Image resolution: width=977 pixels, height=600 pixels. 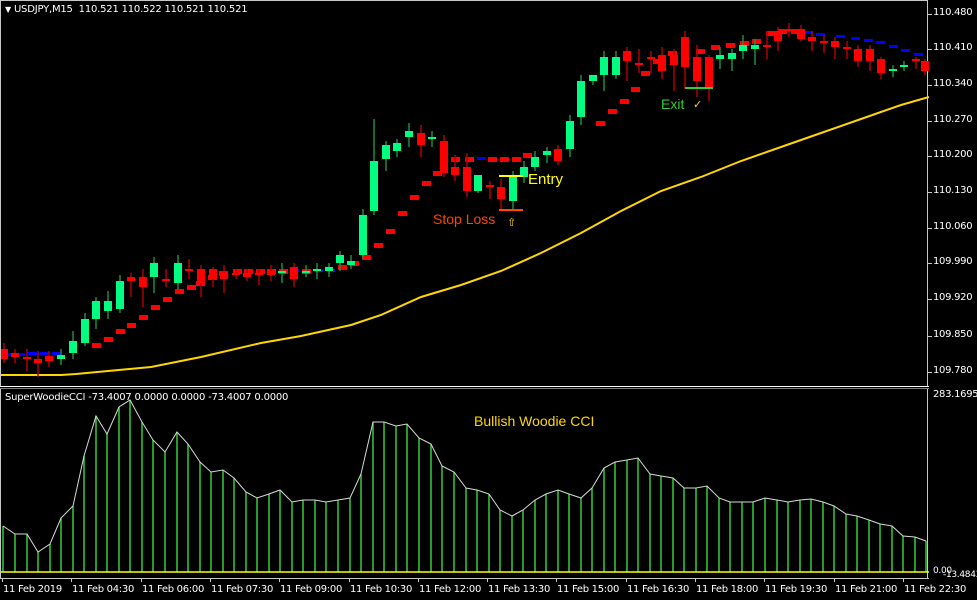 I want to click on entry-label: Entry, so click(x=546, y=179).